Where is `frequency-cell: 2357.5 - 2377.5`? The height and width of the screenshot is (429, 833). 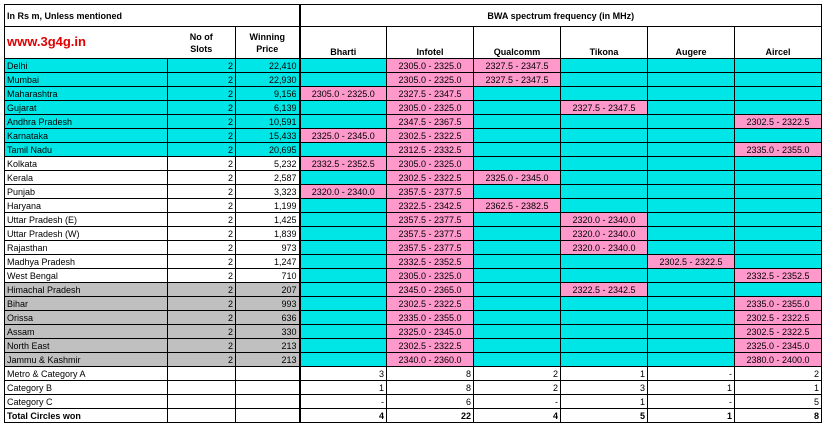 frequency-cell: 2357.5 - 2377.5 is located at coordinates (430, 219).